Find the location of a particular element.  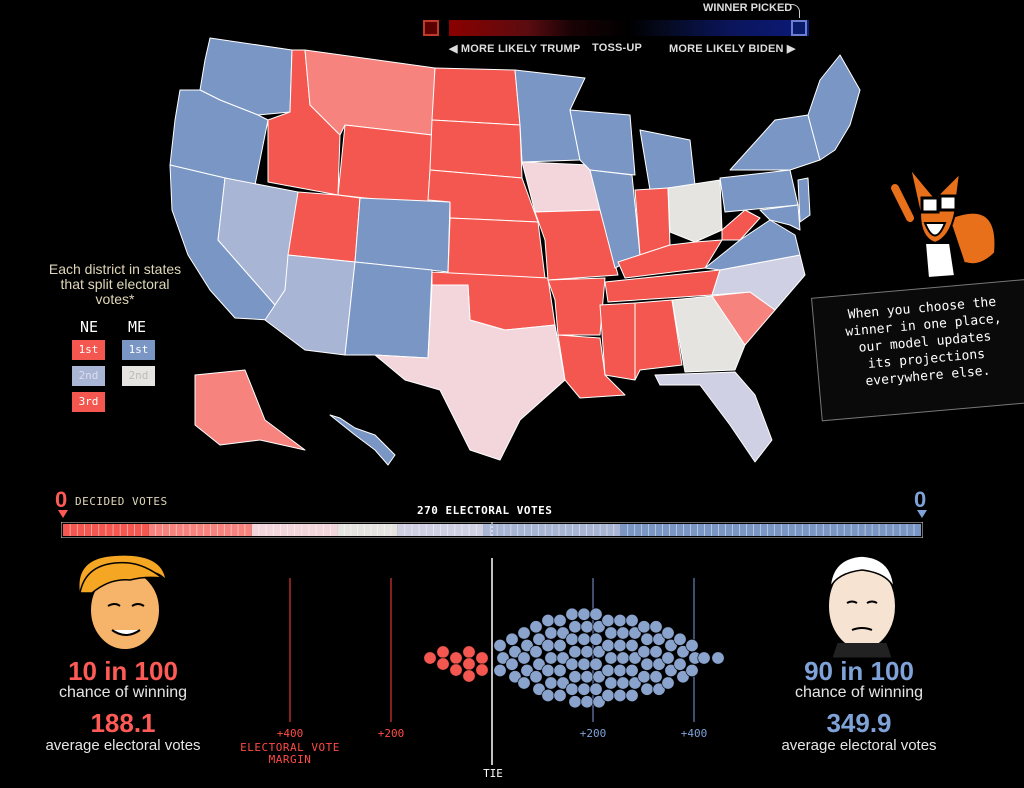

electoral-bar-segment is located at coordinates (200, 530).